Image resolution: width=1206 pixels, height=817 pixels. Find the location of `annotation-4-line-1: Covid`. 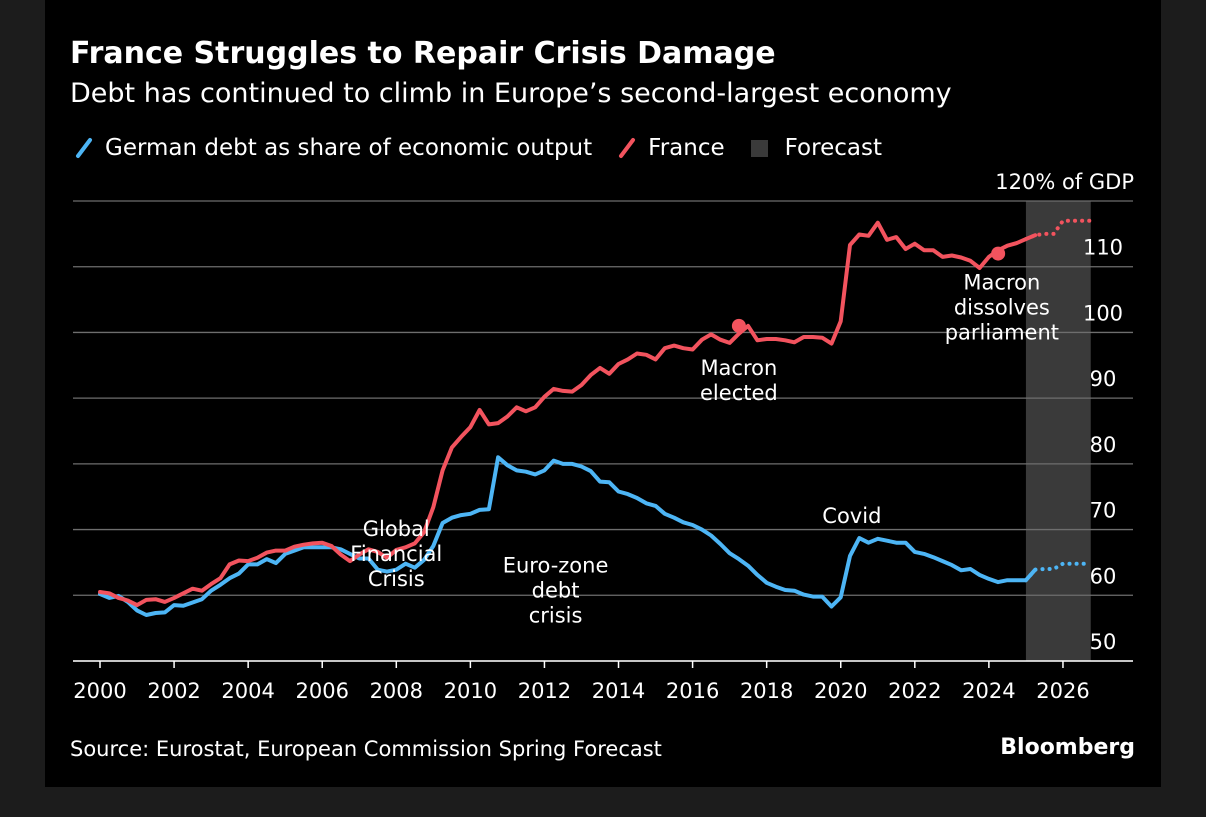

annotation-4-line-1: Covid is located at coordinates (851, 516).